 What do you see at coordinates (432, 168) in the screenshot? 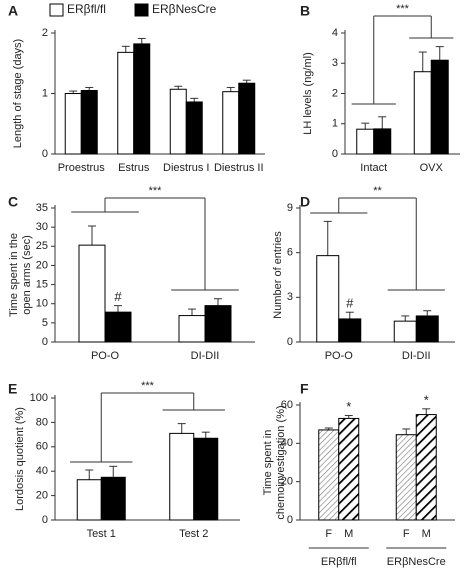
I see `x-tick-label: OVX` at bounding box center [432, 168].